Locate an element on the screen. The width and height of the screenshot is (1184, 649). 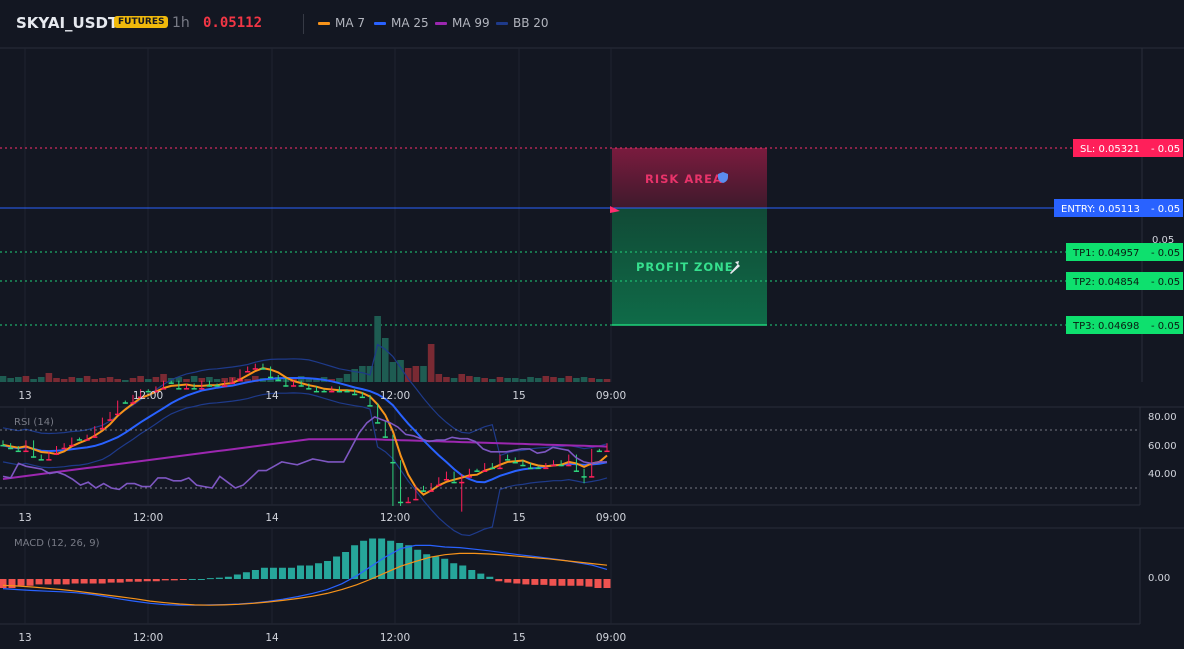
time-tick-label: 13 is located at coordinates (24, 638).